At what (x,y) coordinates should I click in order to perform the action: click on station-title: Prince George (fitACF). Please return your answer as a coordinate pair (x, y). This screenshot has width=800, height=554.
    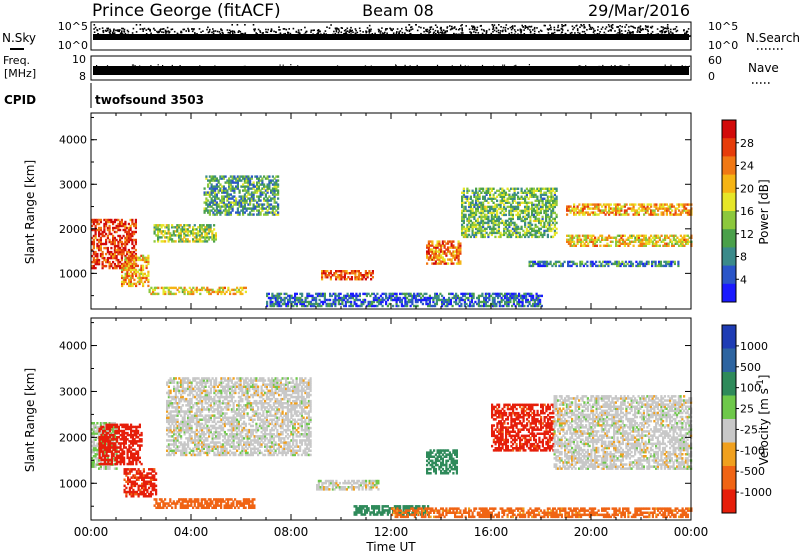
    Looking at the image, I should click on (186, 11).